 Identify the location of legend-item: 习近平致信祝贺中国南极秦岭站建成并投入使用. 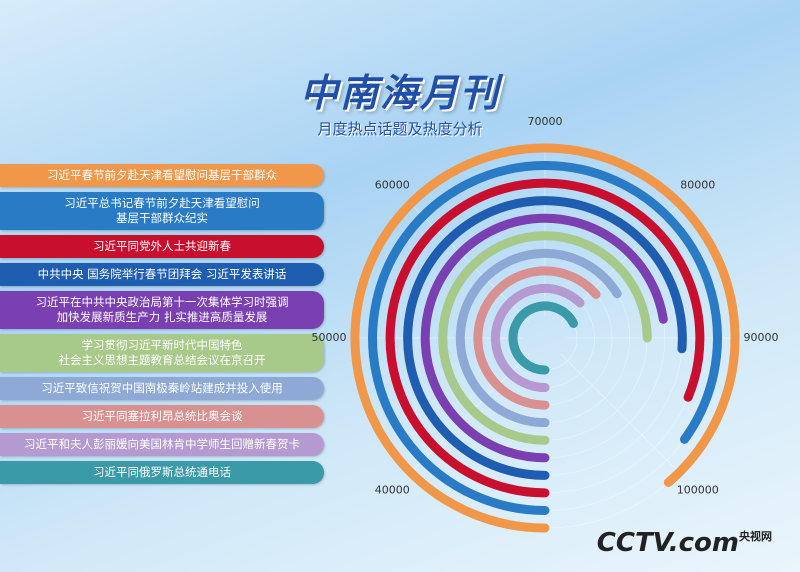
(162, 388).